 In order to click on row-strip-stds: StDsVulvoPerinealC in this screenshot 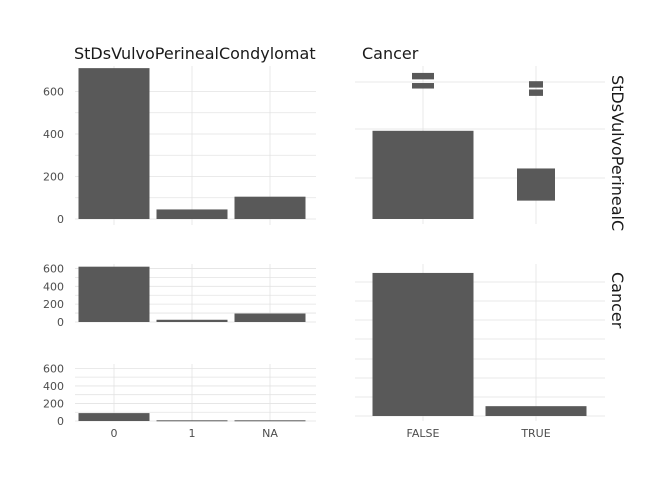, I will do `click(617, 153)`.